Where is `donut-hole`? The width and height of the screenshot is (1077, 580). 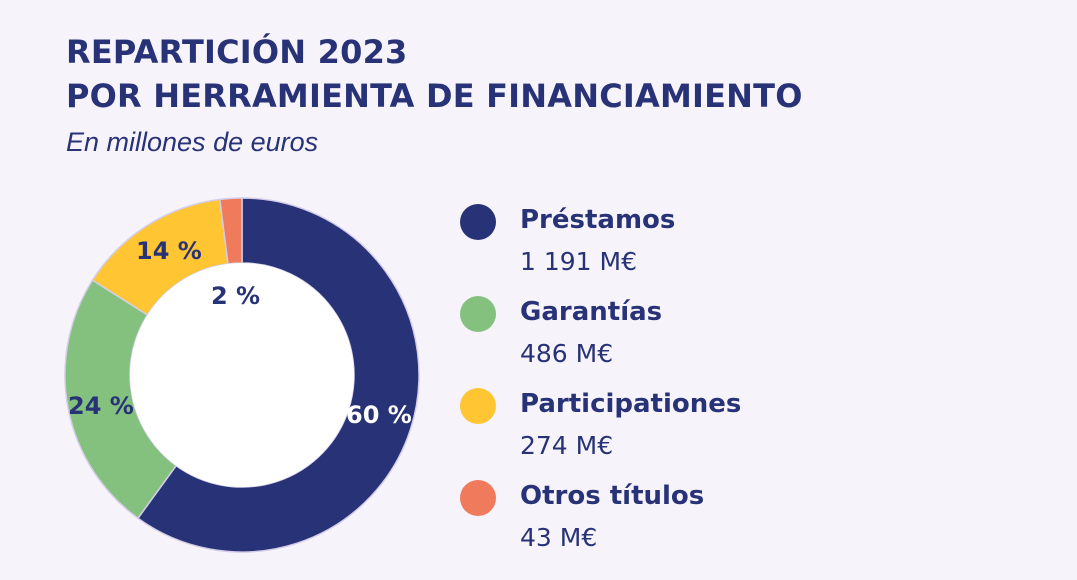
donut-hole is located at coordinates (242, 375).